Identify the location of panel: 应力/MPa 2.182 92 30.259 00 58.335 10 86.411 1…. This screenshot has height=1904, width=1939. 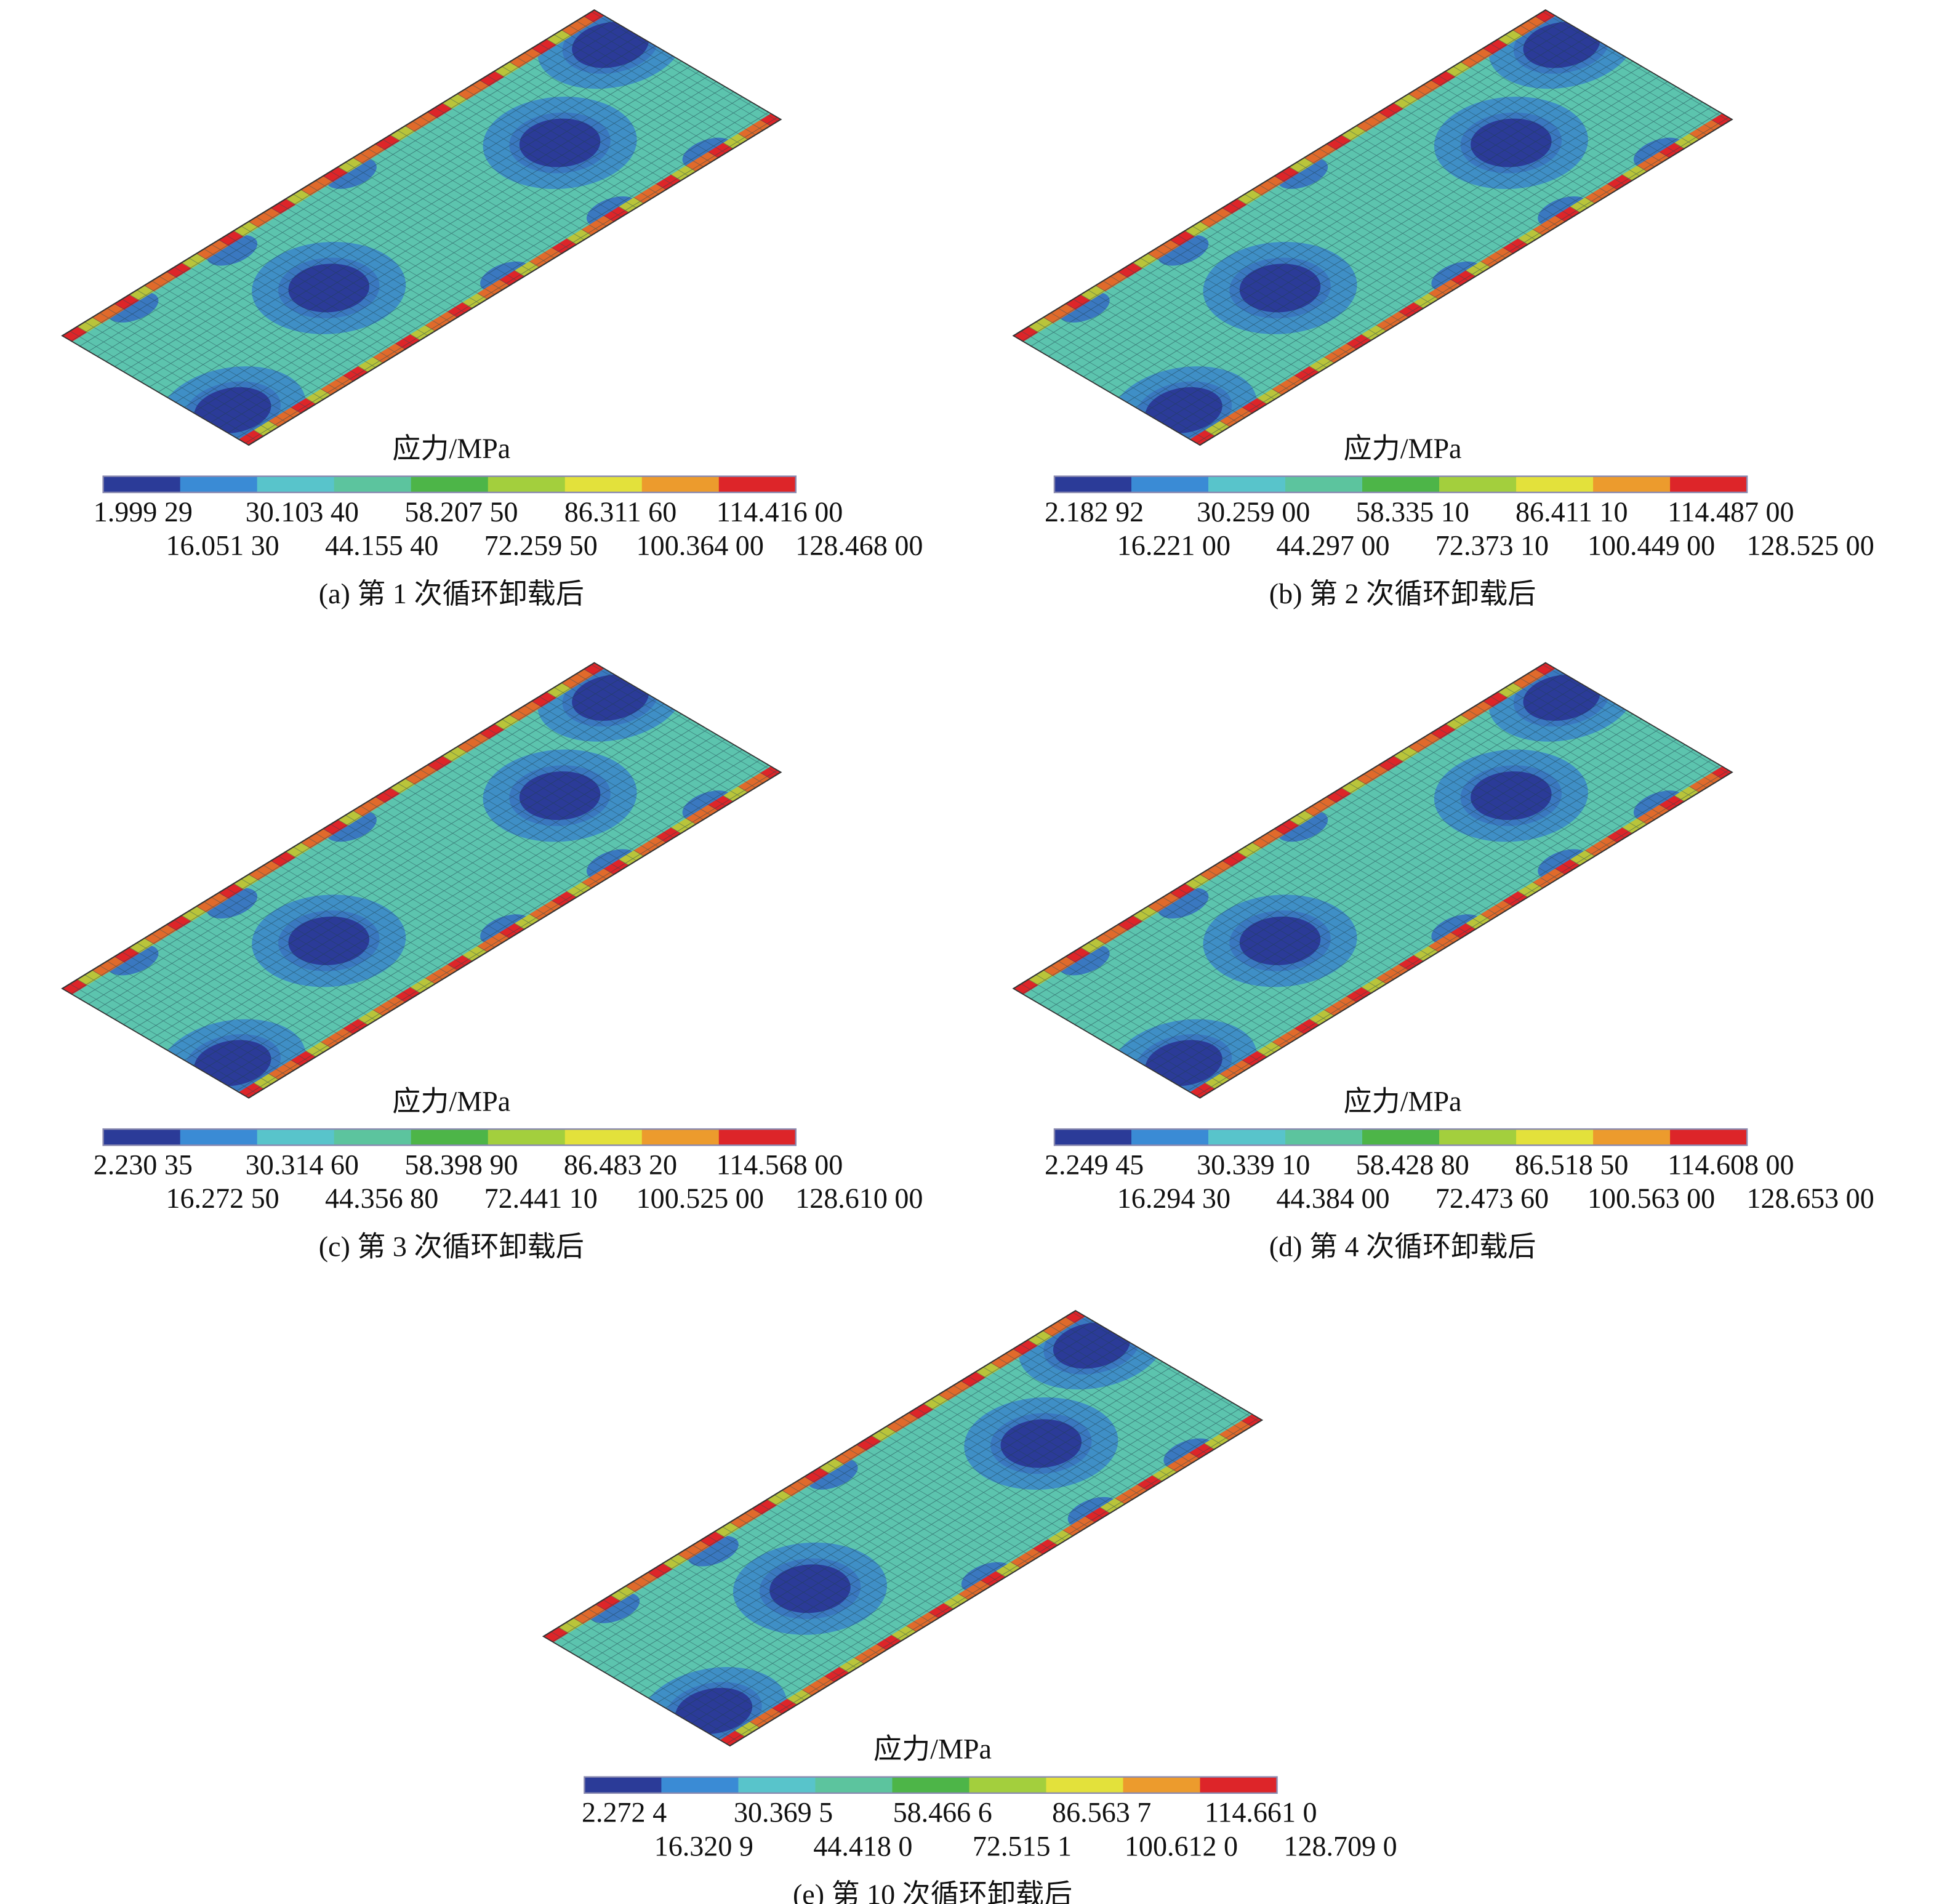
(1443, 309).